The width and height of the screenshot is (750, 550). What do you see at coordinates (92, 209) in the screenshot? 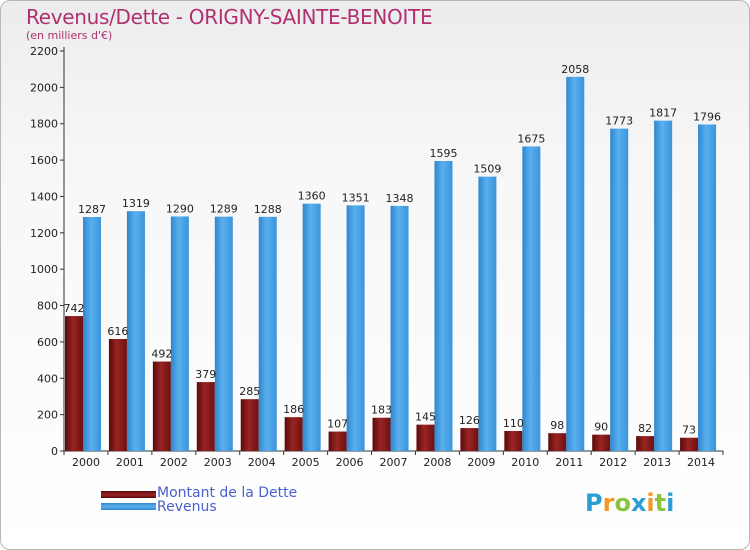
I see `revenus-bar-label: 1287` at bounding box center [92, 209].